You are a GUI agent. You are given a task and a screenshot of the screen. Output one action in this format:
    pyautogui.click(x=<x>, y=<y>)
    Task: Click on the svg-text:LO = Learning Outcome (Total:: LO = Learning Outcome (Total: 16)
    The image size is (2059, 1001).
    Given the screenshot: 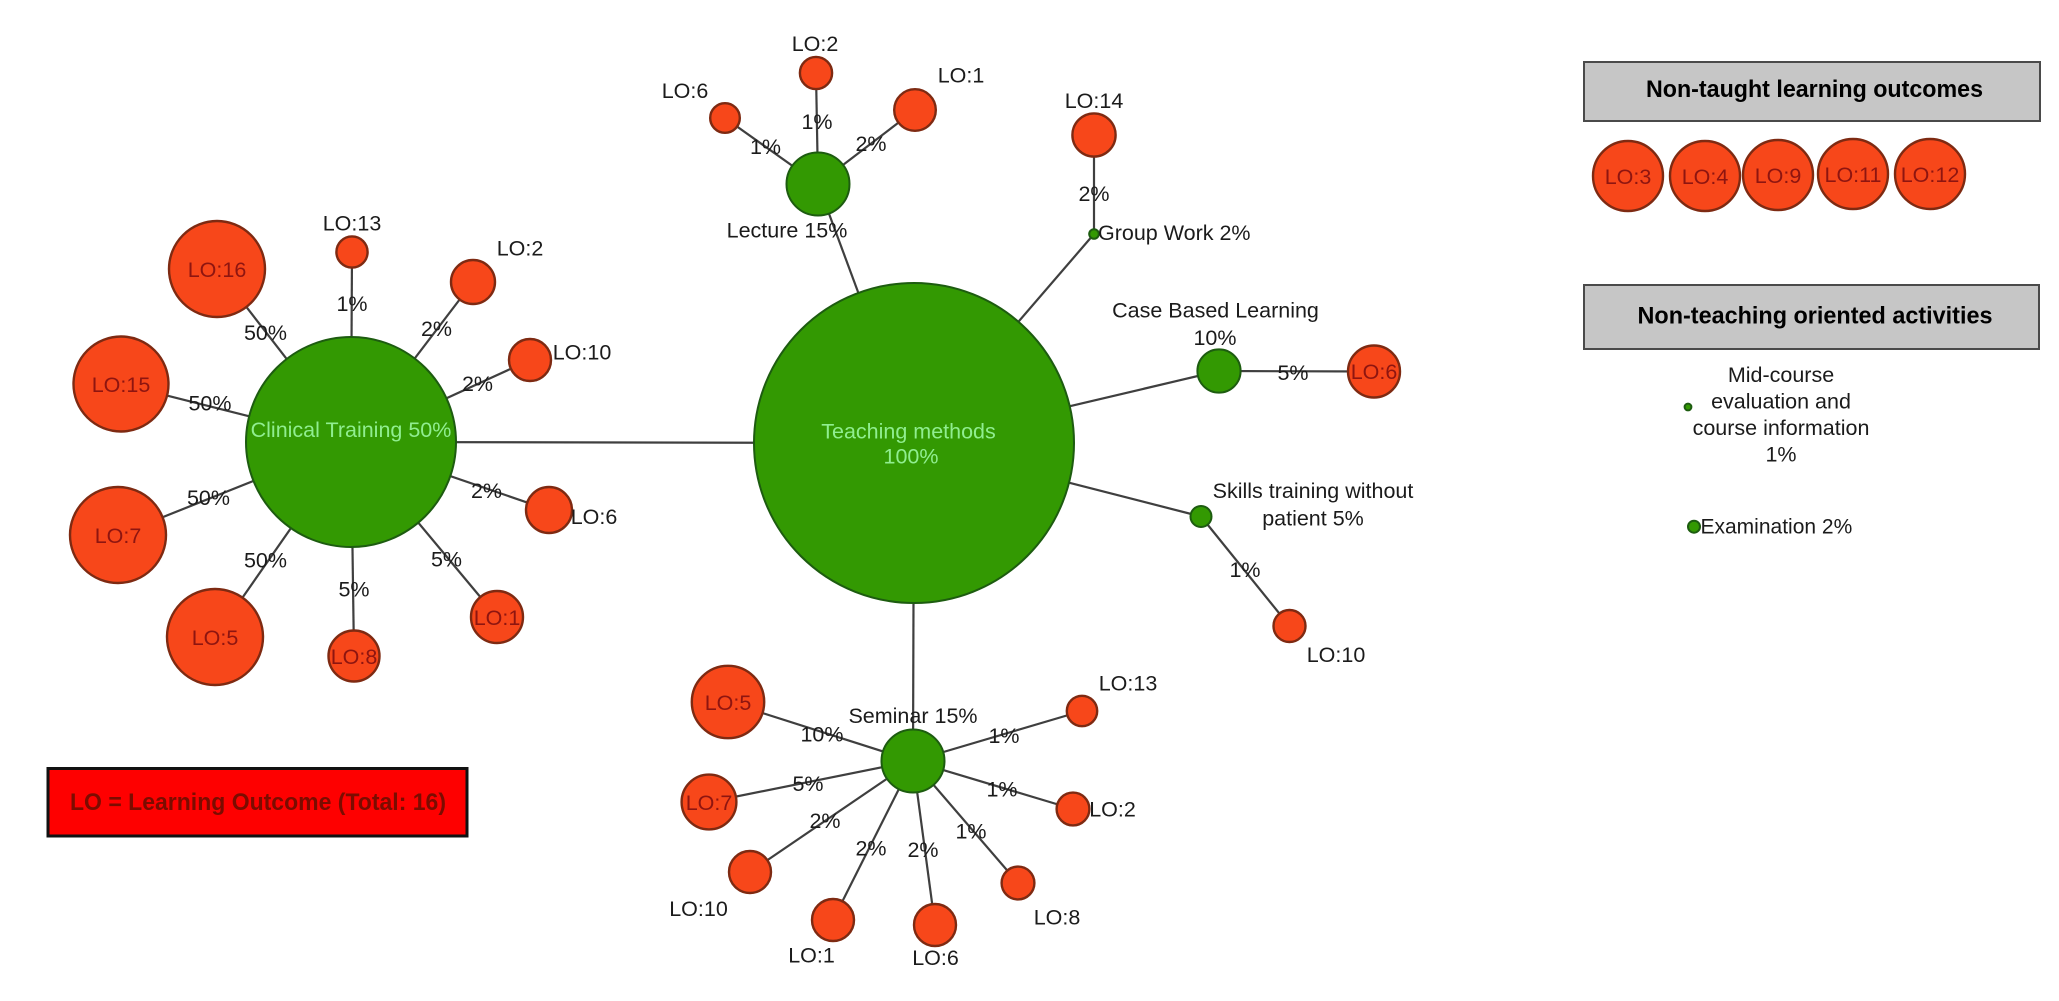 What is the action you would take?
    pyautogui.click(x=258, y=802)
    